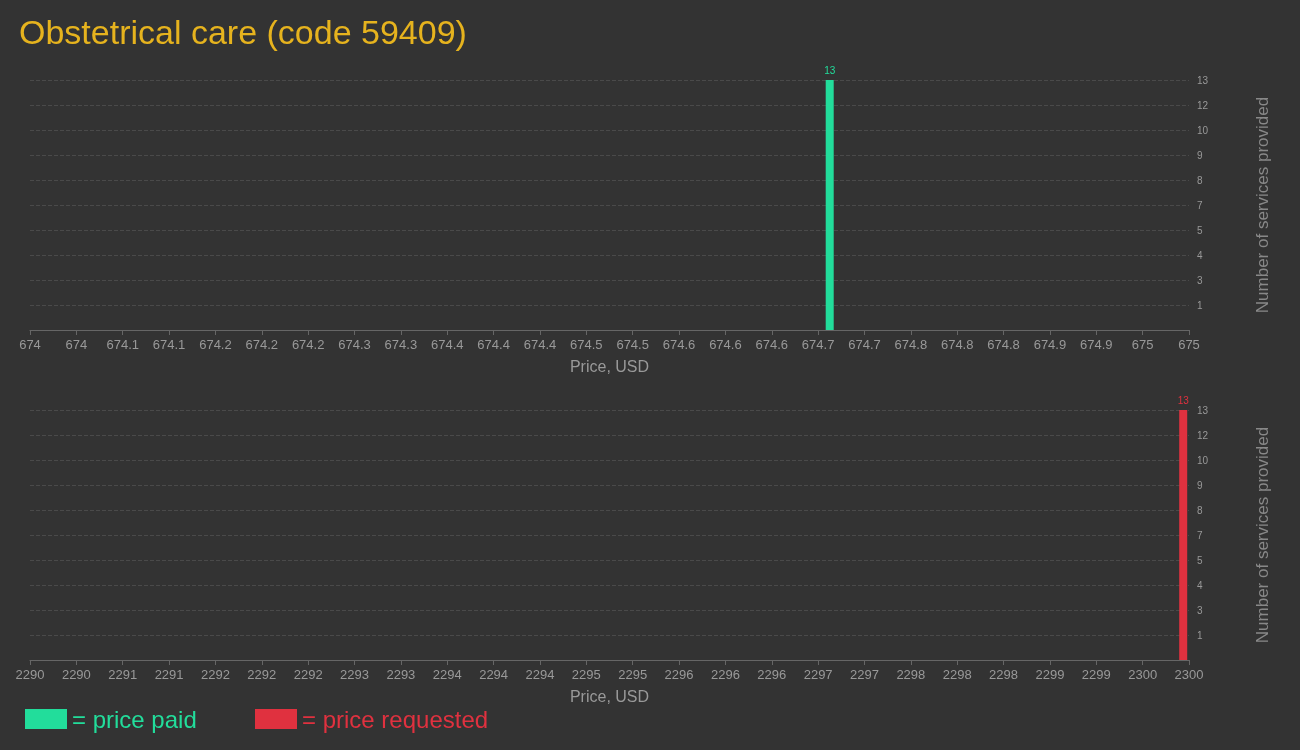 The height and width of the screenshot is (750, 1300). I want to click on legend-label: = price requested, so click(395, 719).